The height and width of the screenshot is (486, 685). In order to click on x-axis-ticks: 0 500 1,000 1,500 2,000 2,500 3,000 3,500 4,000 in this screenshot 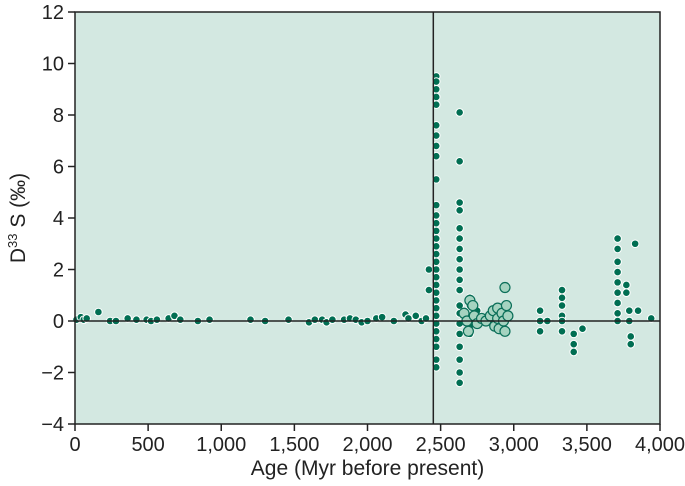, I will do `click(377, 440)`.